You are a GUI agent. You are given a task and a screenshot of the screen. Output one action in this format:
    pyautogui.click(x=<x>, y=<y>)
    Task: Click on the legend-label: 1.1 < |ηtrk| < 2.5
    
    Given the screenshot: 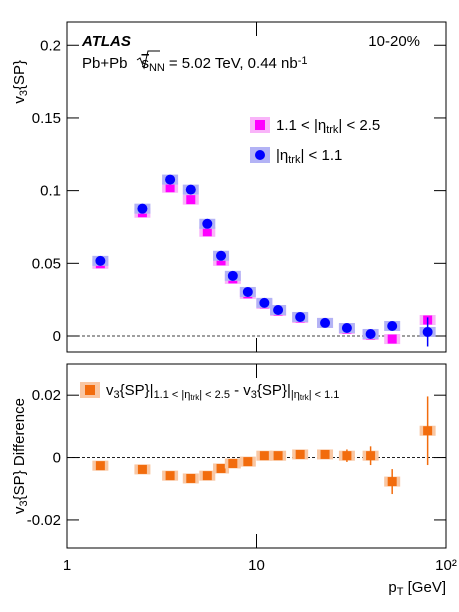 What is the action you would take?
    pyautogui.click(x=328, y=126)
    